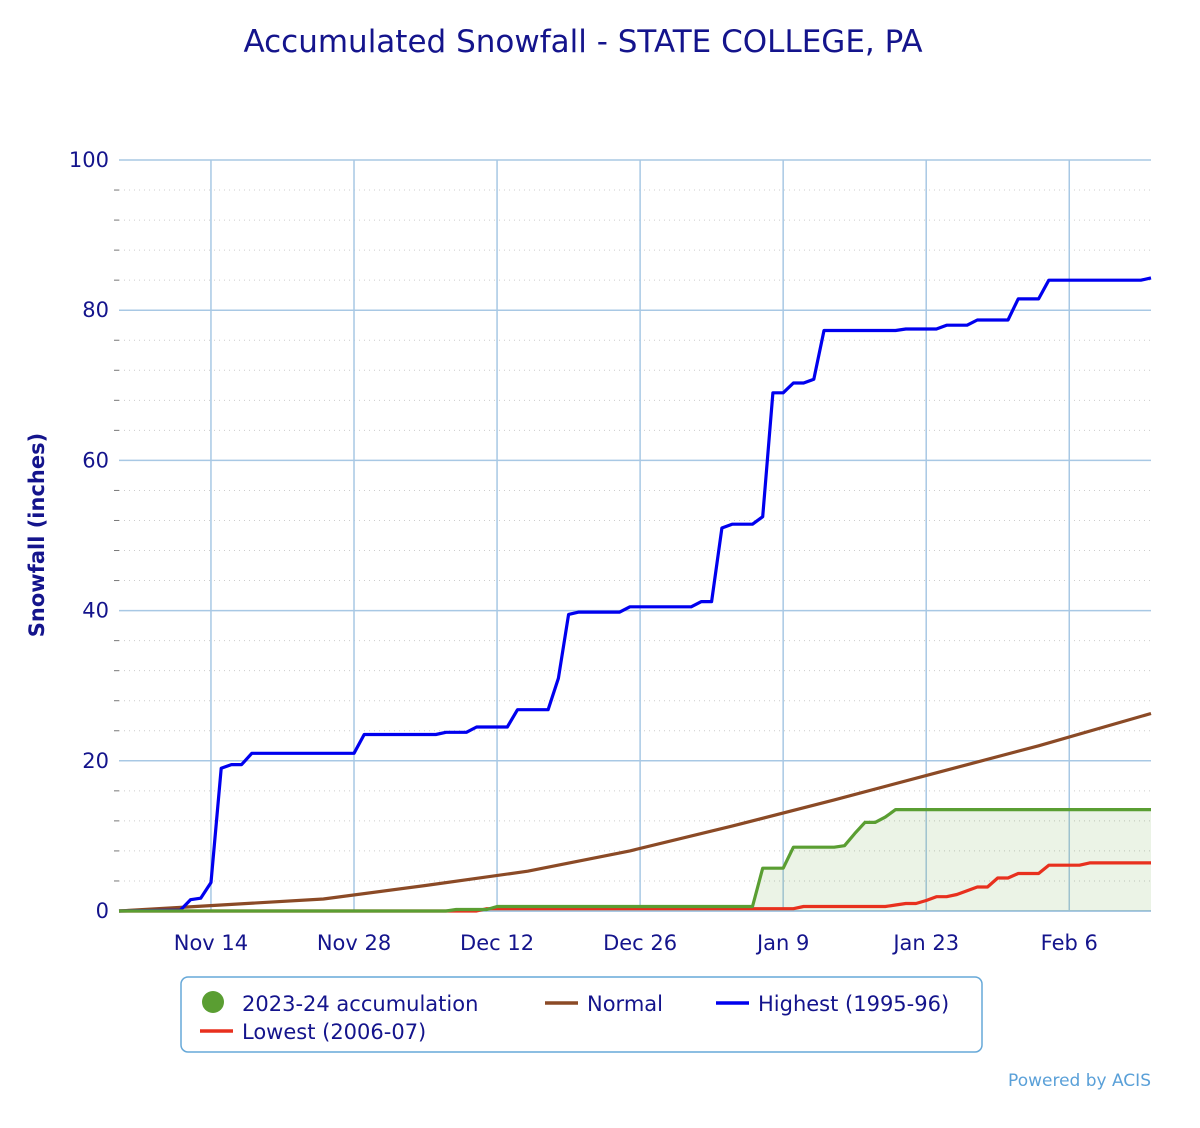 This screenshot has height=1128, width=1200. What do you see at coordinates (37, 535) in the screenshot?
I see `y-axis-label: Snowfall (inches)` at bounding box center [37, 535].